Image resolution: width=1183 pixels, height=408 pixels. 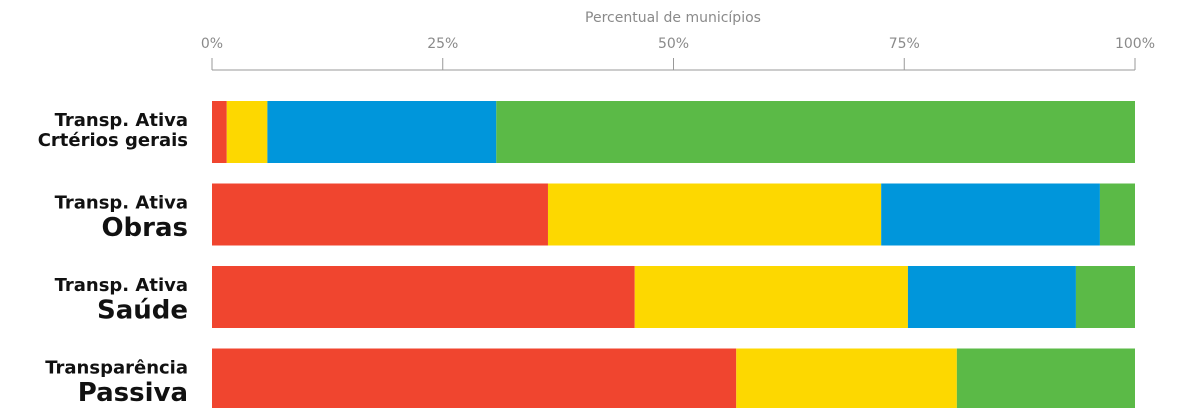 I want to click on category-label: Crtérios gerais, so click(x=113, y=140).